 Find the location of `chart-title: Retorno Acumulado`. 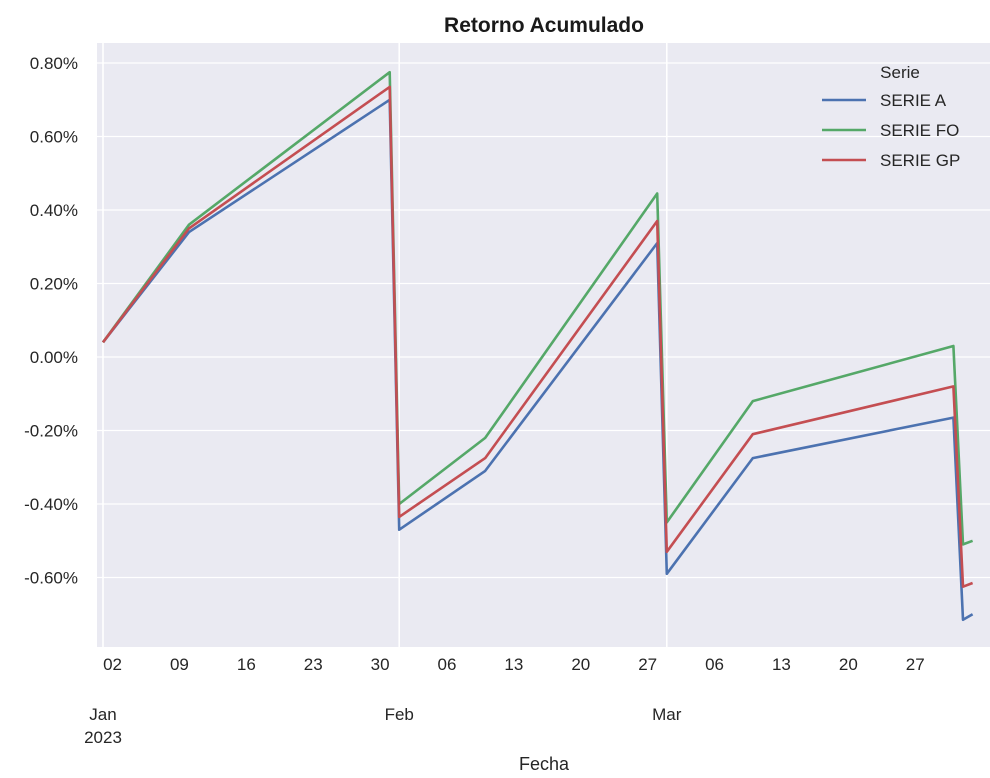

chart-title: Retorno Acumulado is located at coordinates (544, 25).